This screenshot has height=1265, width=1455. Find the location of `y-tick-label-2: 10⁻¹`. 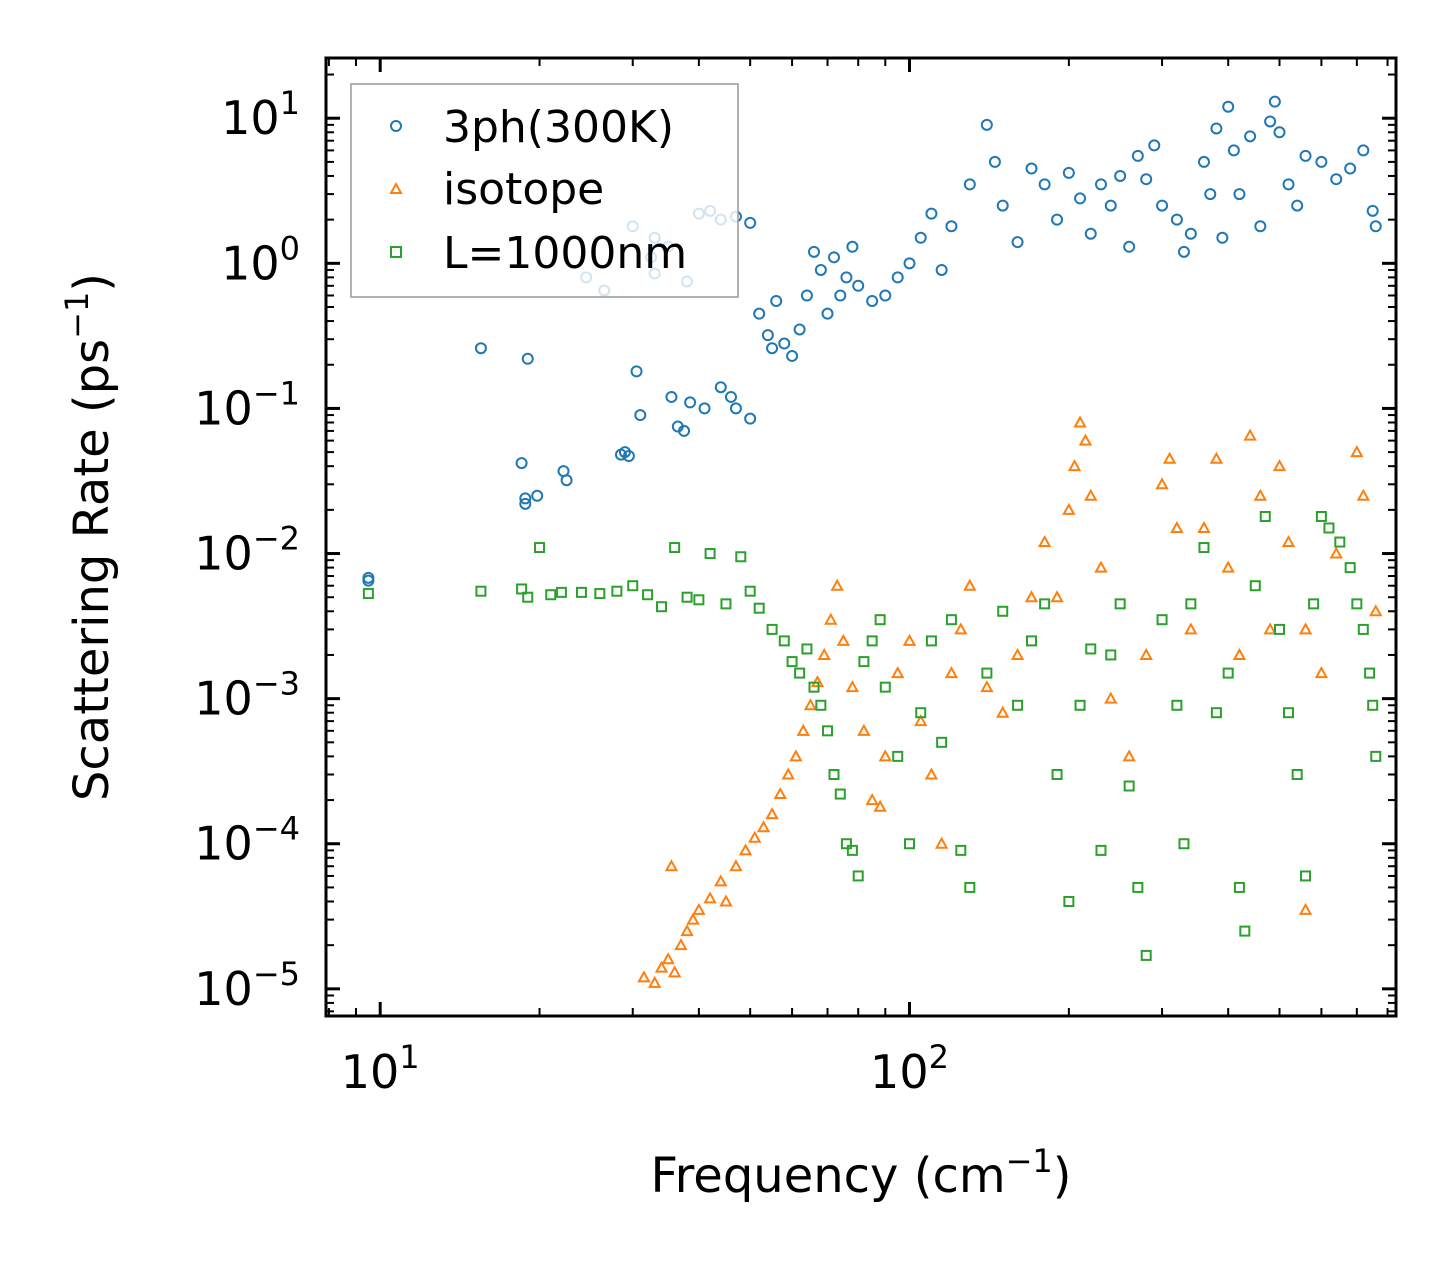

y-tick-label-2: 10⁻¹ is located at coordinates (247, 404).